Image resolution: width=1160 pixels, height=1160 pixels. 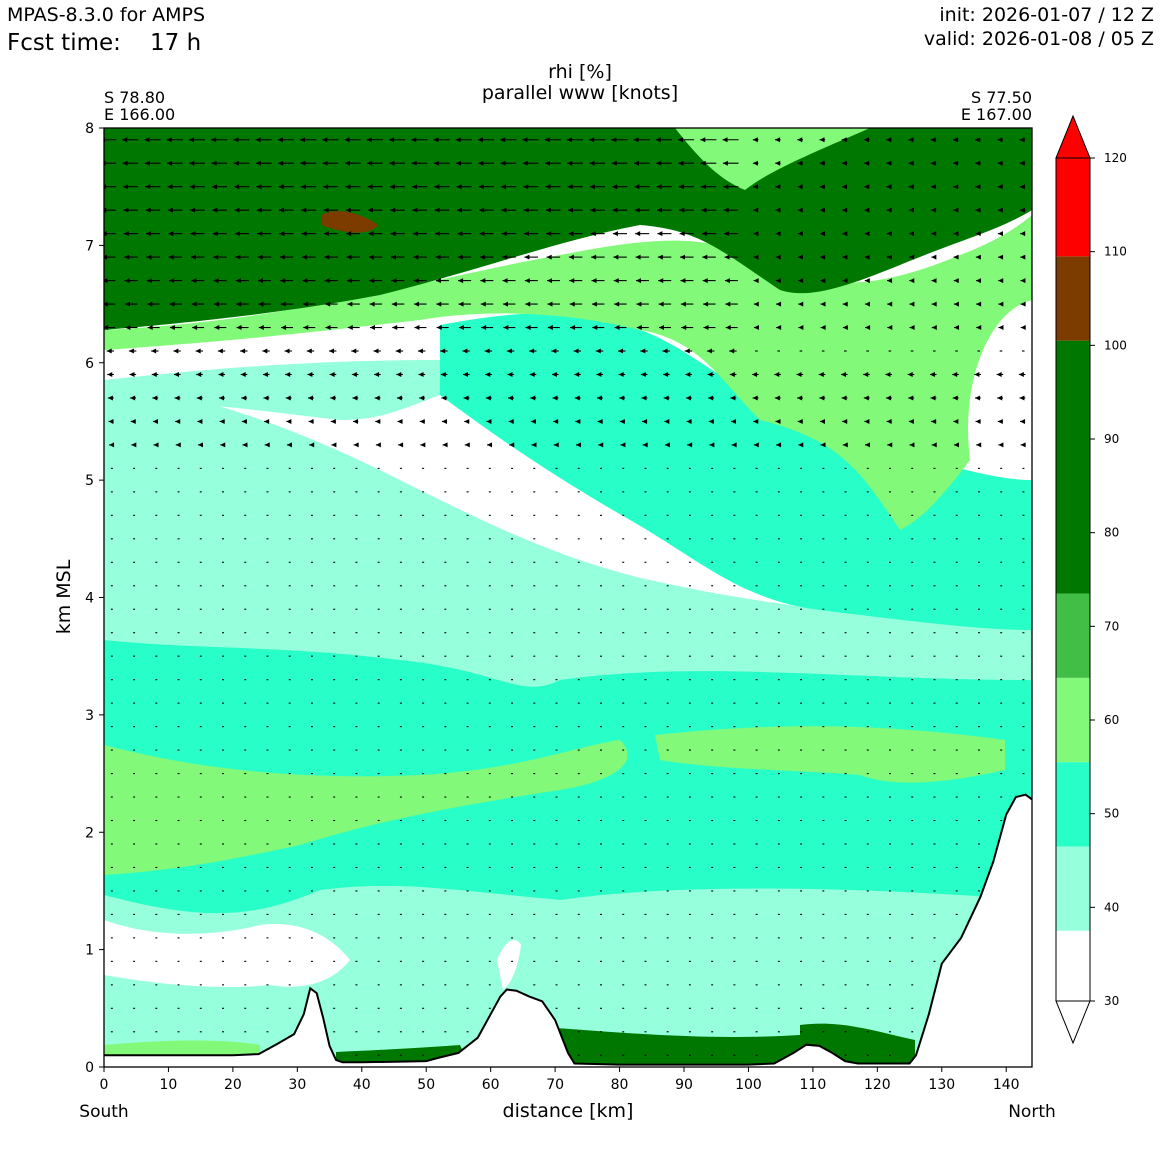 I want to click on colorbar-tick-label: 80, so click(x=1111, y=533).